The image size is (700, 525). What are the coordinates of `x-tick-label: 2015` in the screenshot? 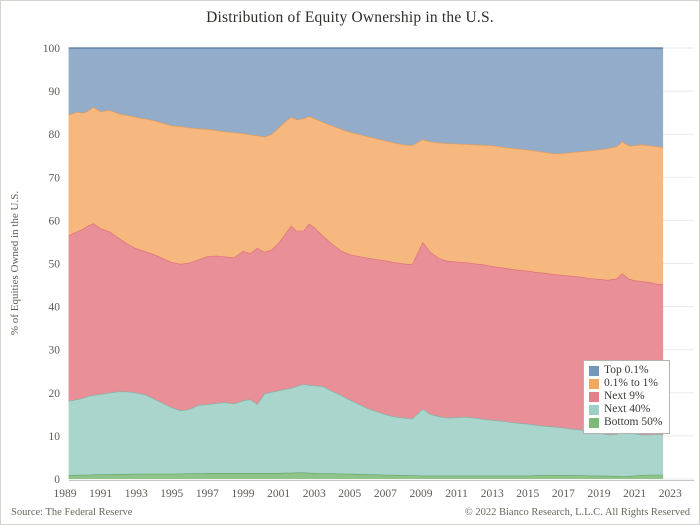 It's located at (527, 494).